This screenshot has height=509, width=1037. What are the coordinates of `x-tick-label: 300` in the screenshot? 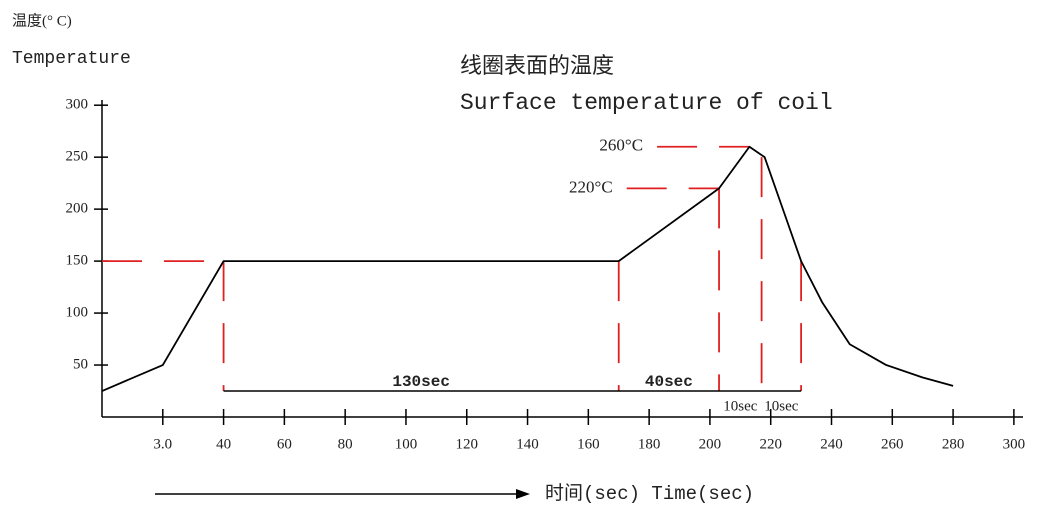 It's located at (1014, 444).